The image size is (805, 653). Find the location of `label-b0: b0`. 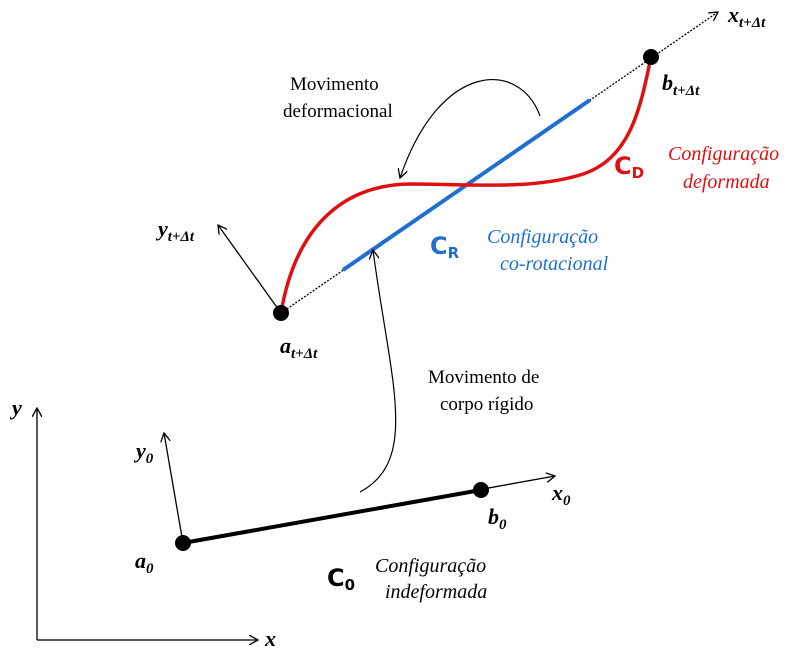

label-b0: b0 is located at coordinates (497, 518).